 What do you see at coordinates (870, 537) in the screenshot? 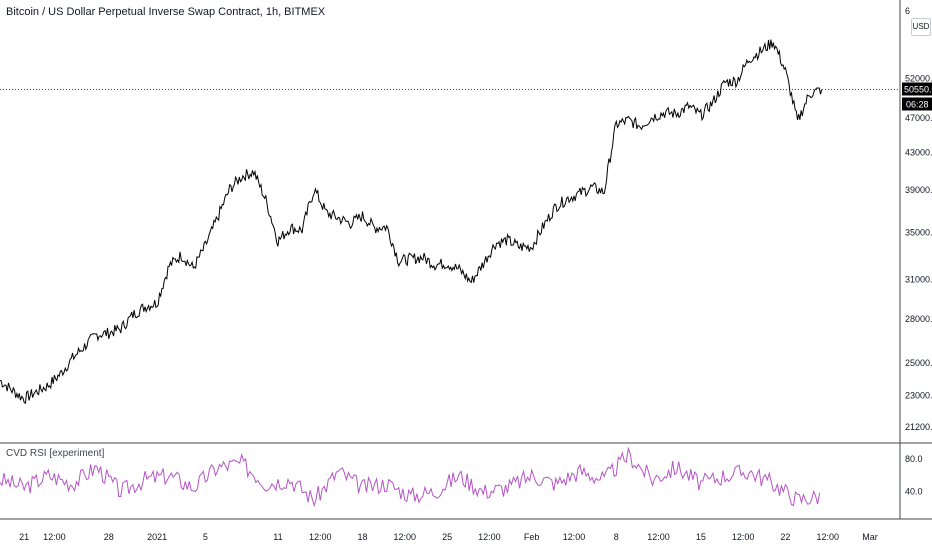
I see `time-tick-label: Mar` at bounding box center [870, 537].